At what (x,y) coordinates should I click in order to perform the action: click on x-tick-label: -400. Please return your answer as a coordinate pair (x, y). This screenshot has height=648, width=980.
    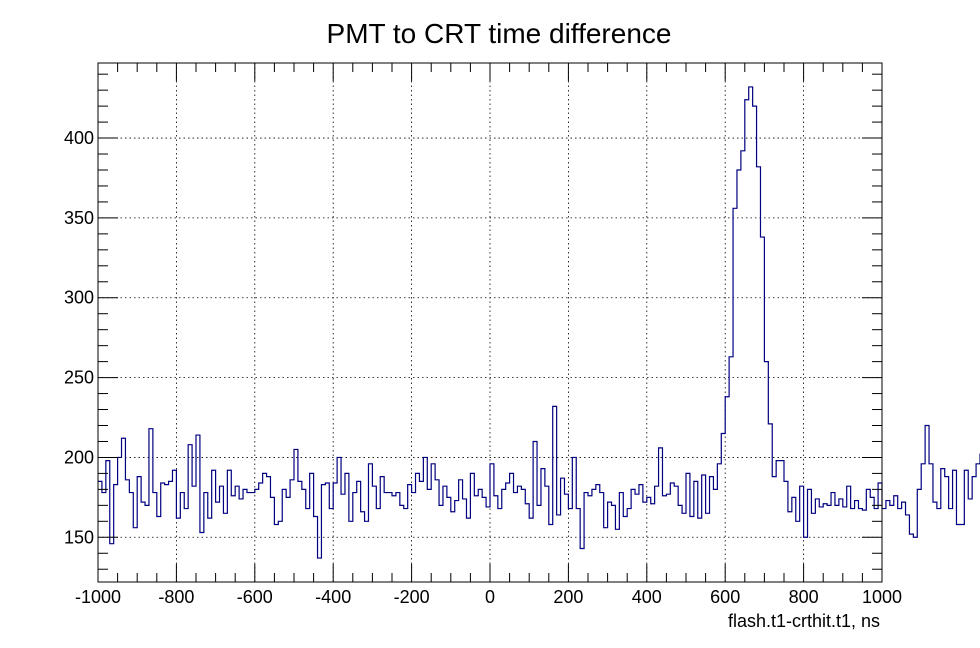
    Looking at the image, I should click on (333, 597).